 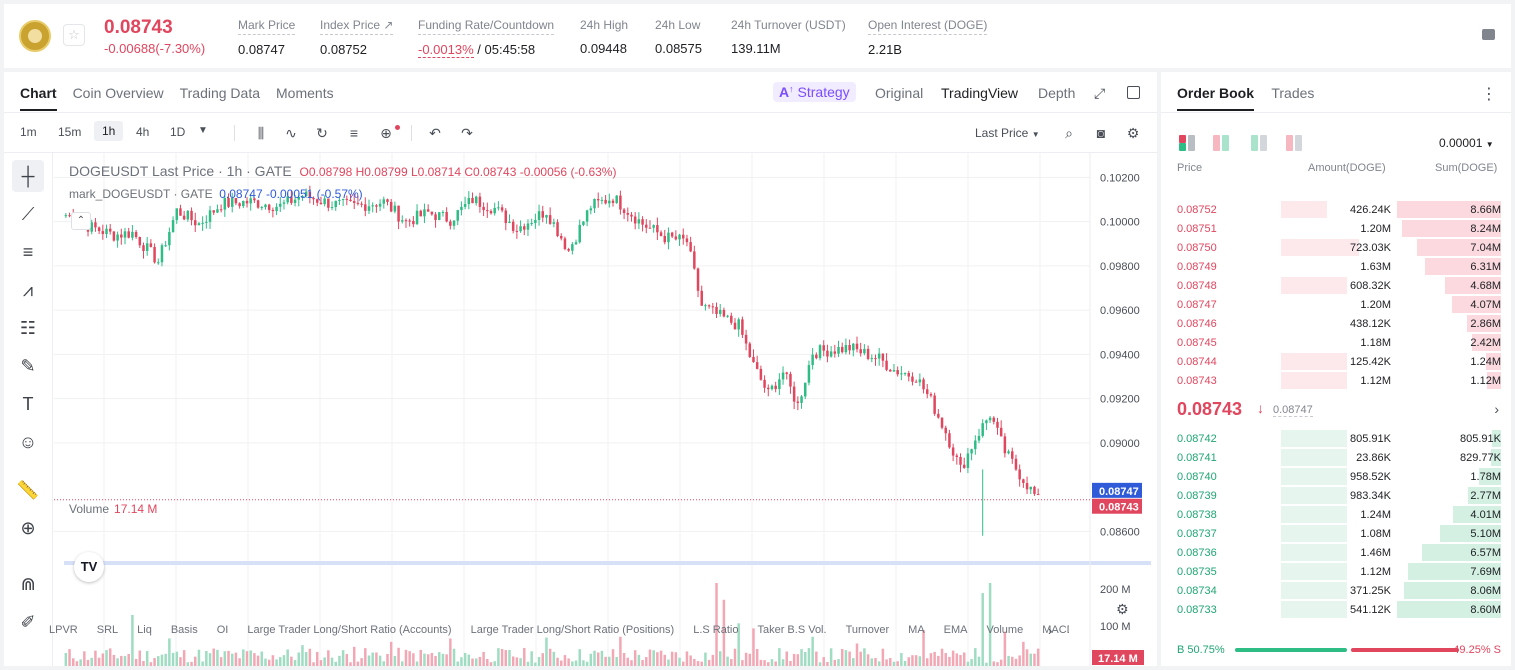 What do you see at coordinates (322, 133) in the screenshot?
I see `refresh-icon: ↻` at bounding box center [322, 133].